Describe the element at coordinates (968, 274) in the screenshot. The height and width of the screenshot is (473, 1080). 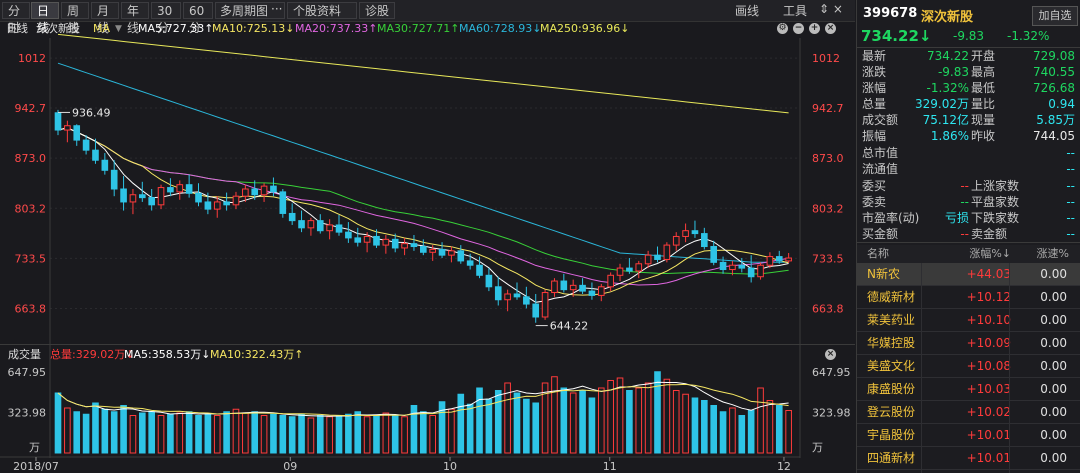
I see `stock-list-row: N新农 +44.03 0.00` at that location.